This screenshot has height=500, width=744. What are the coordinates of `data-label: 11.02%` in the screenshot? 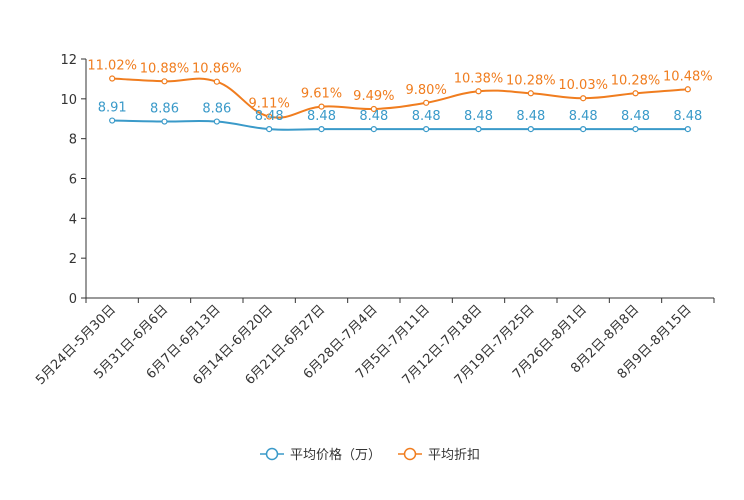 It's located at (112, 66).